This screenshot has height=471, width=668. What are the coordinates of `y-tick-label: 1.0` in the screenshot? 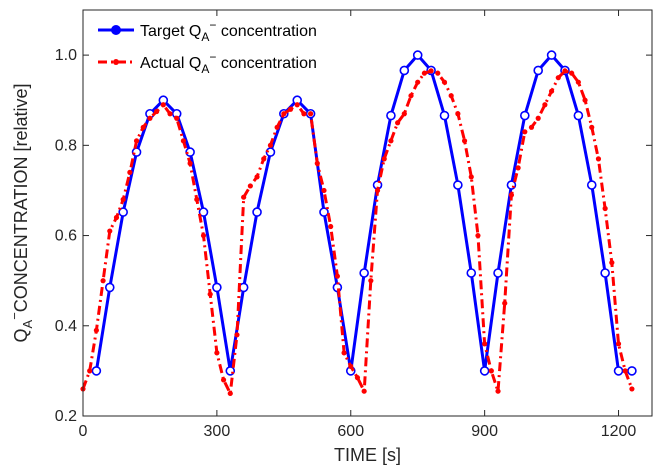 It's located at (66, 55).